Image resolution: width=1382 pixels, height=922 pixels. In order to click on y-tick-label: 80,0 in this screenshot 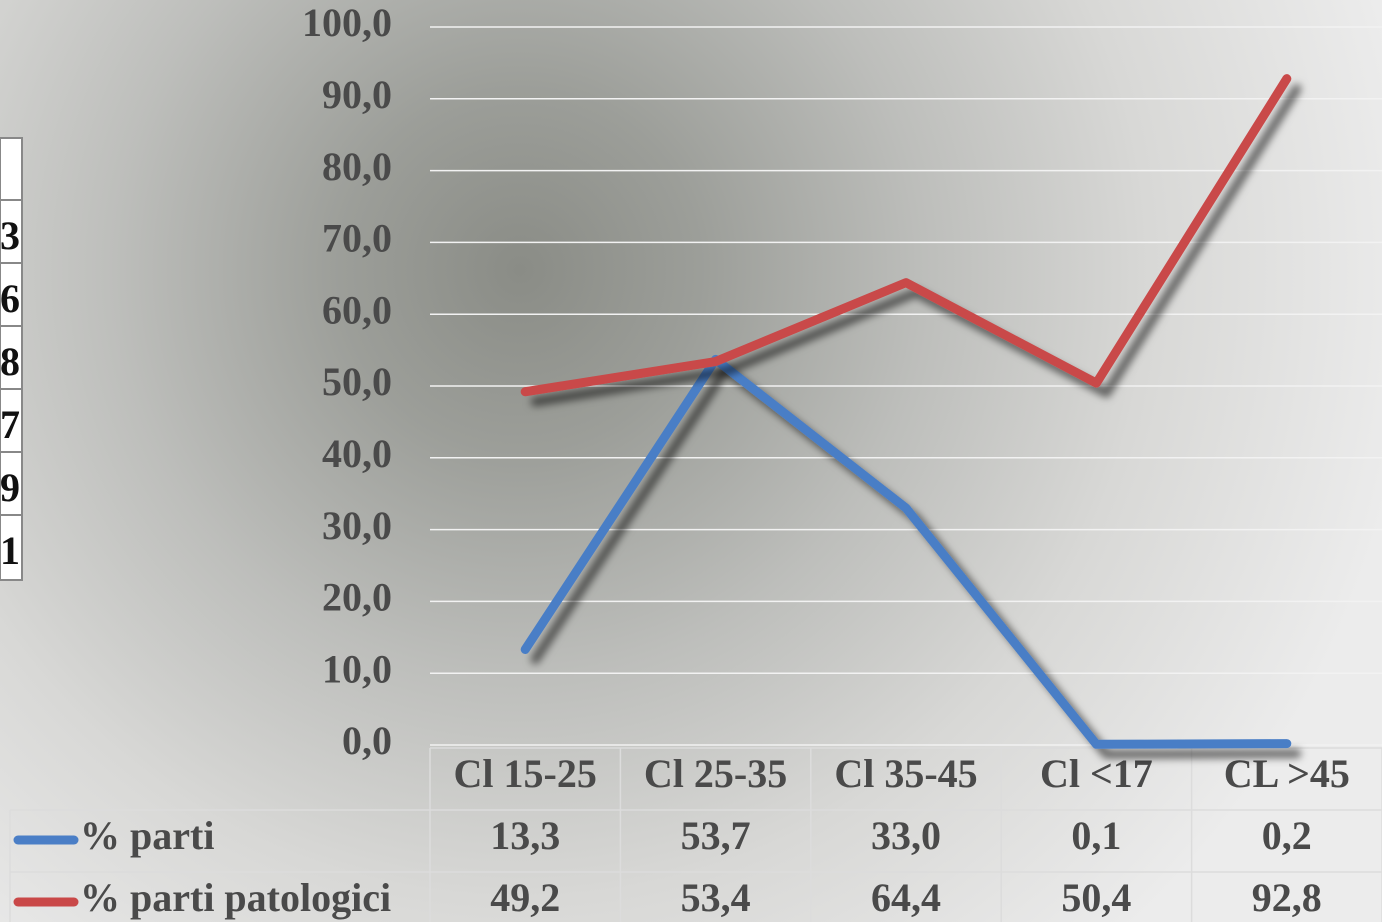, I will do `click(357, 166)`.